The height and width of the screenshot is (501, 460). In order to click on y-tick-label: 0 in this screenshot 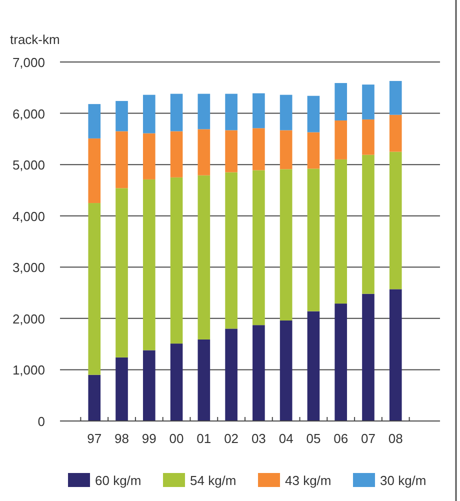, I will do `click(41, 421)`.